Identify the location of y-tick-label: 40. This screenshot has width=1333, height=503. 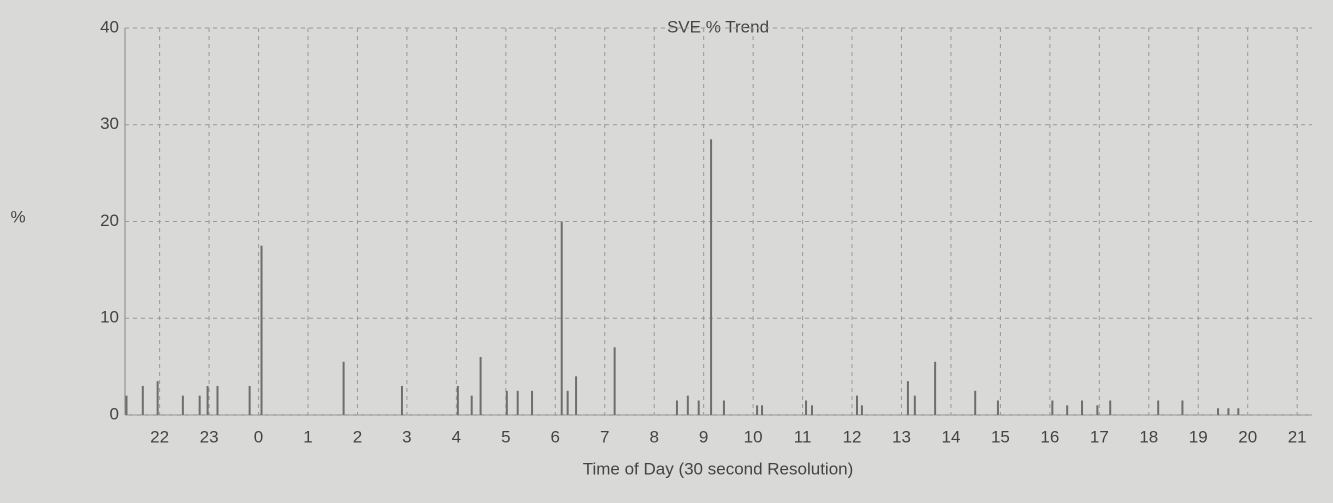
(109, 26).